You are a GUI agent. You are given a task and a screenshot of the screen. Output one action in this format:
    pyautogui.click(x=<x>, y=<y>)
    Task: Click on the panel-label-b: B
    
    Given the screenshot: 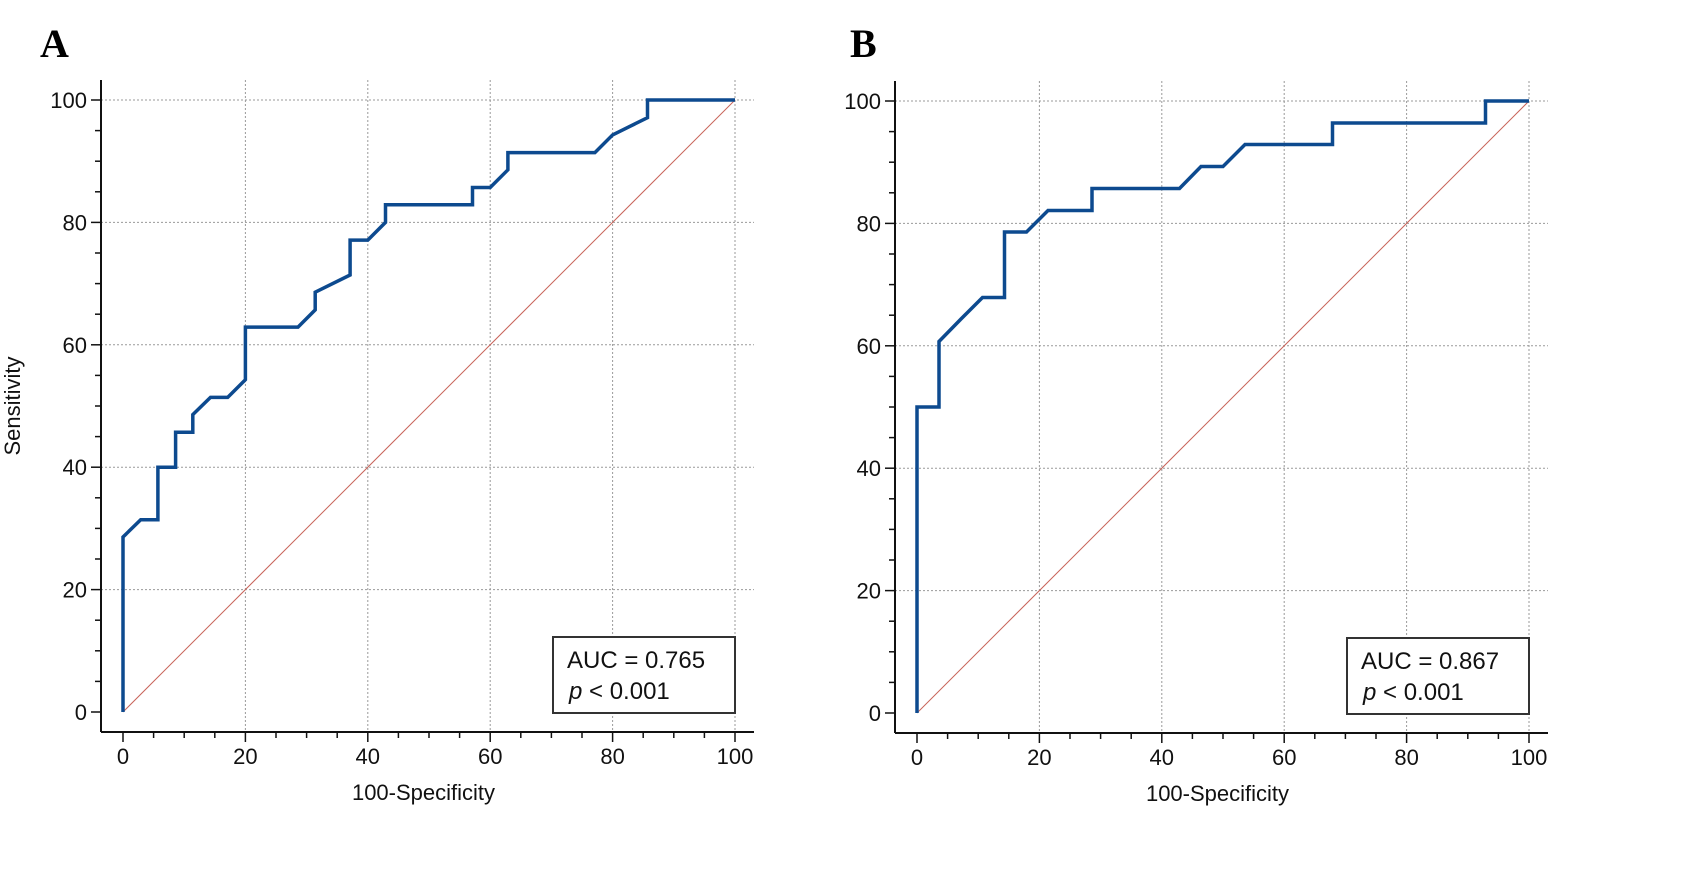 What is the action you would take?
    pyautogui.click(x=863, y=43)
    